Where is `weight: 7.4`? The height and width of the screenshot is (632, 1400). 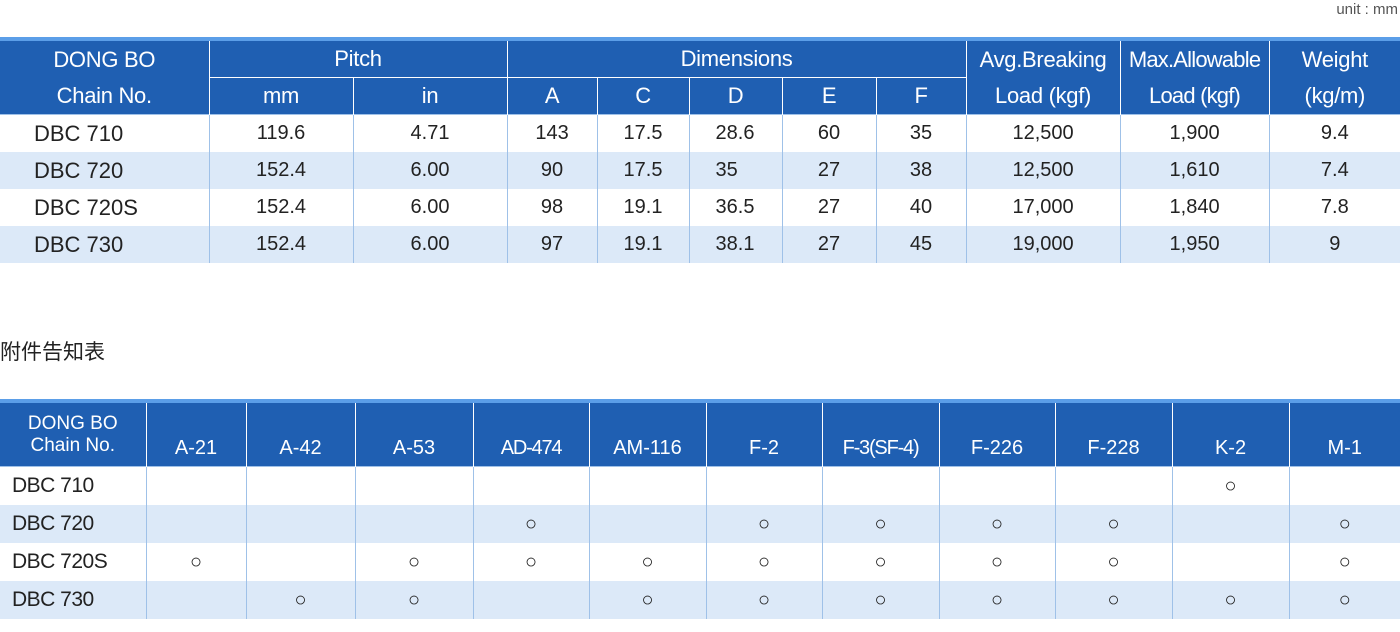 weight: 7.4 is located at coordinates (1334, 170).